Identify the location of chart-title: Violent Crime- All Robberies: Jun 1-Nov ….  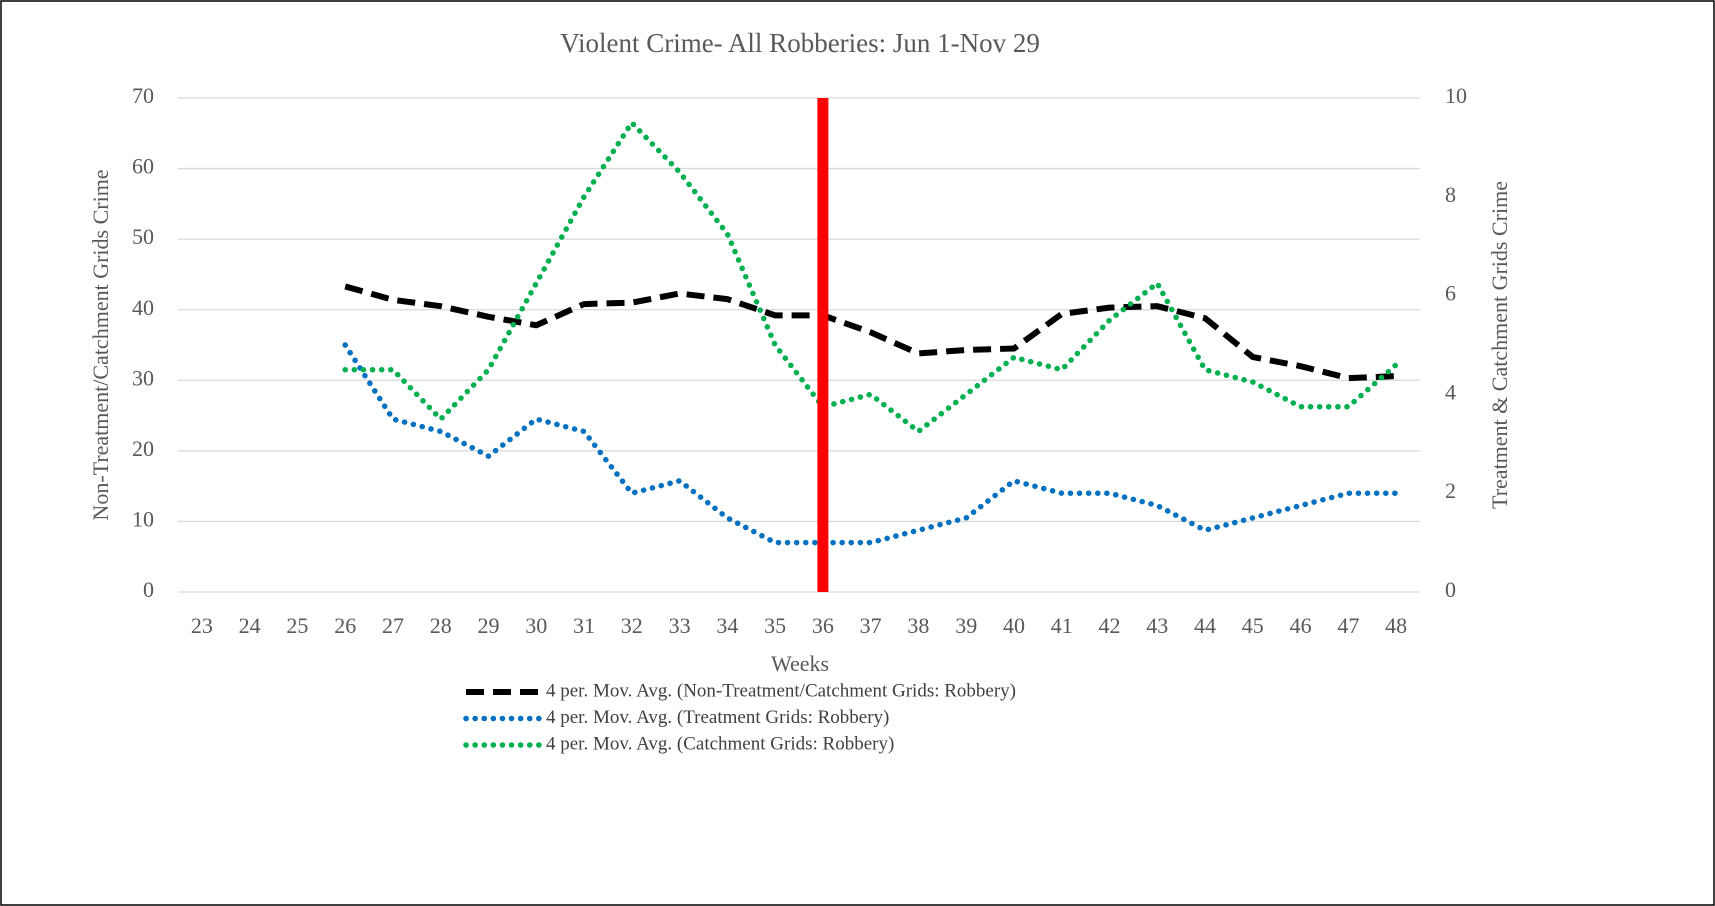
(800, 43).